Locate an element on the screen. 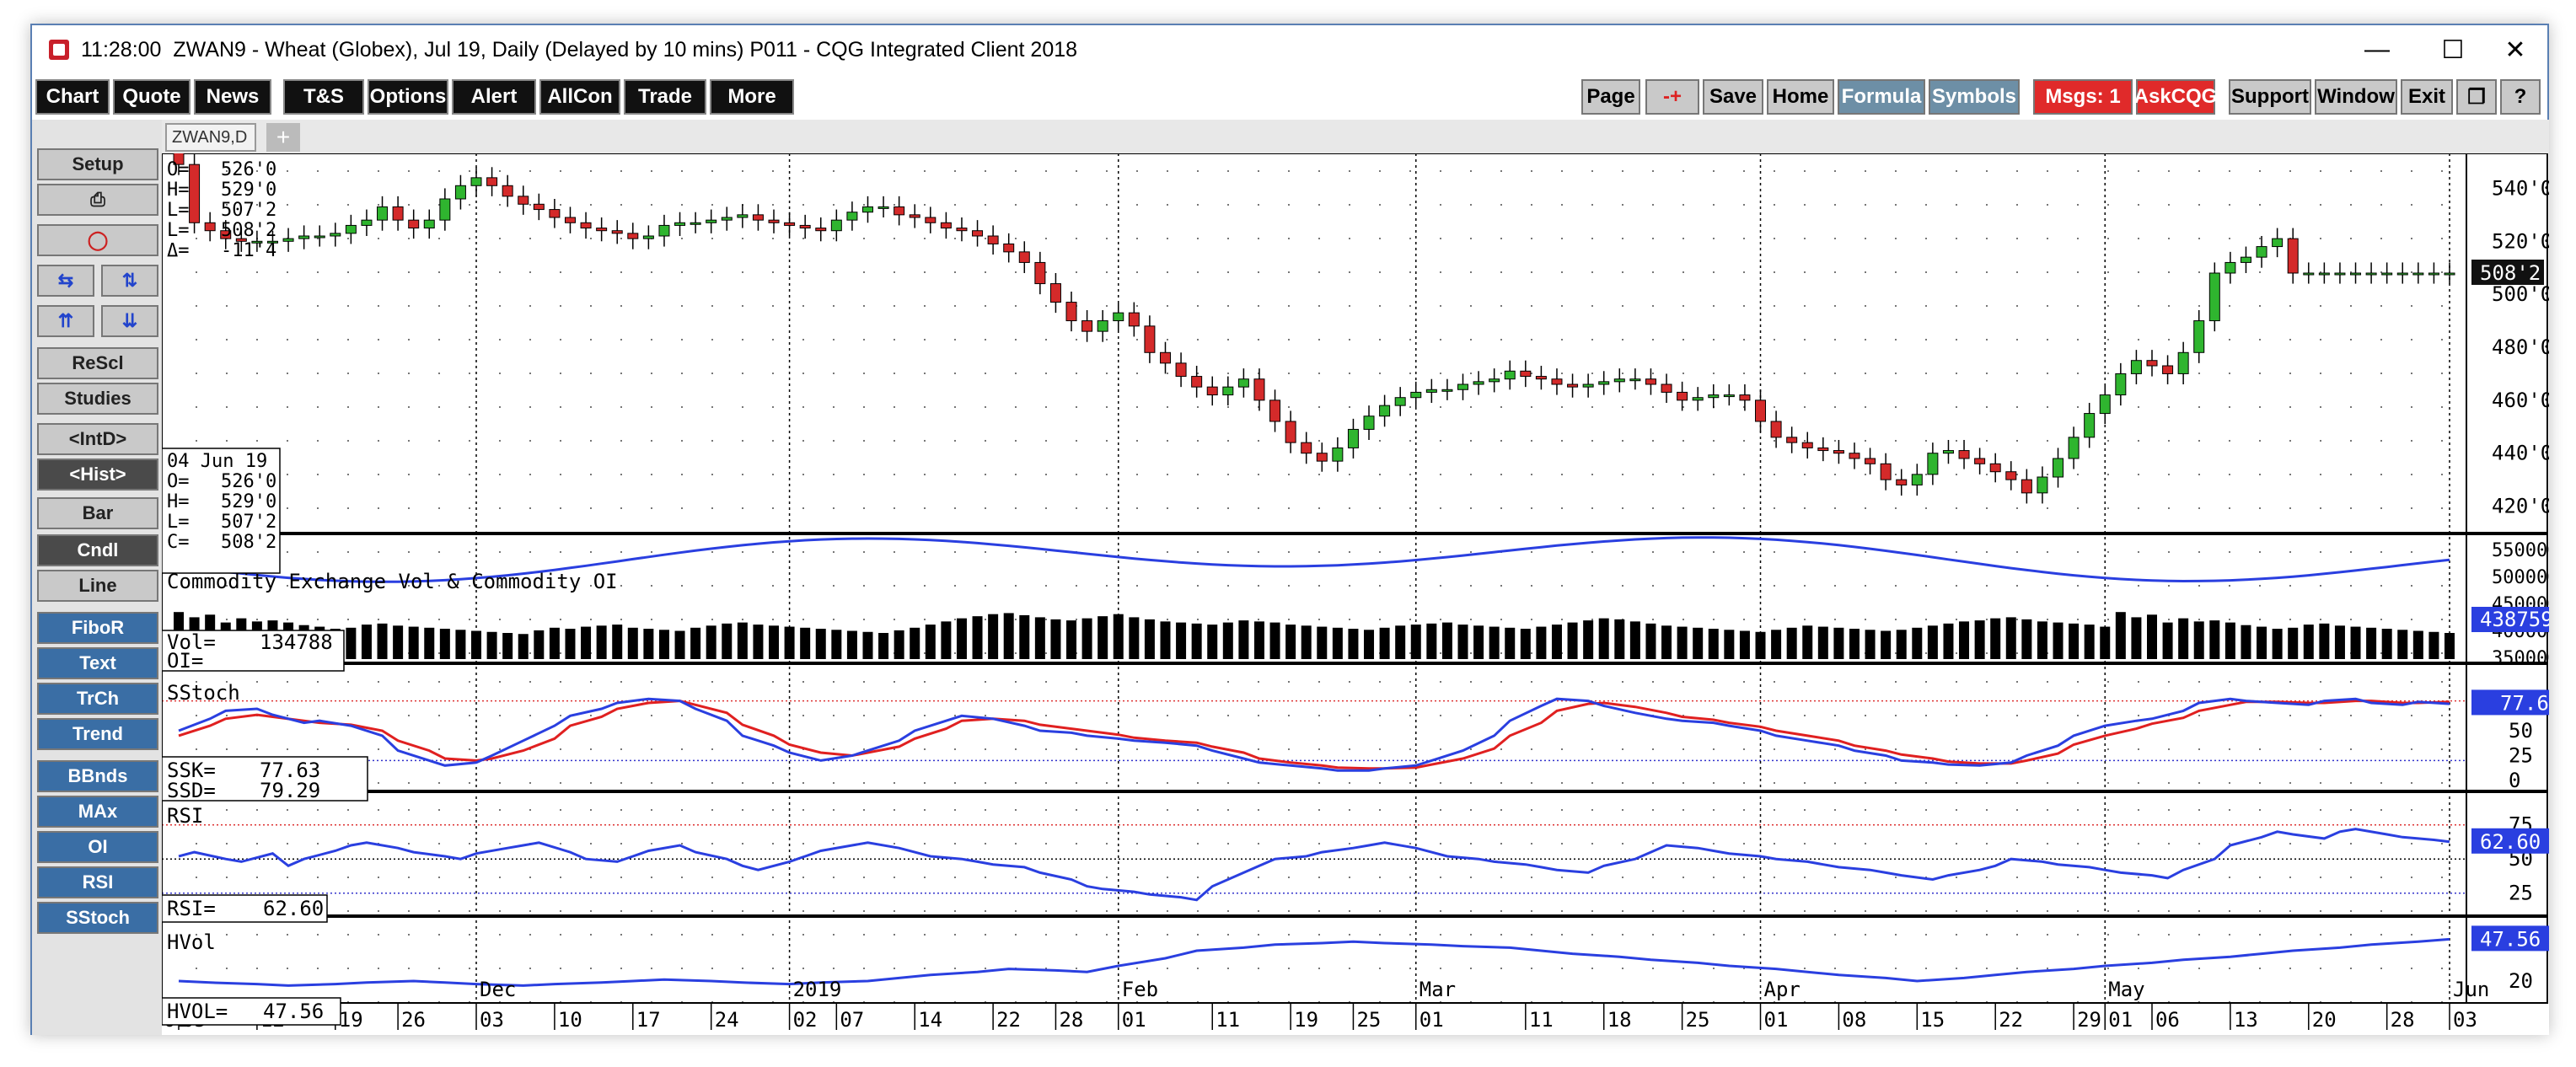 This screenshot has height=1067, width=2576. trade-button: Trade is located at coordinates (665, 97).